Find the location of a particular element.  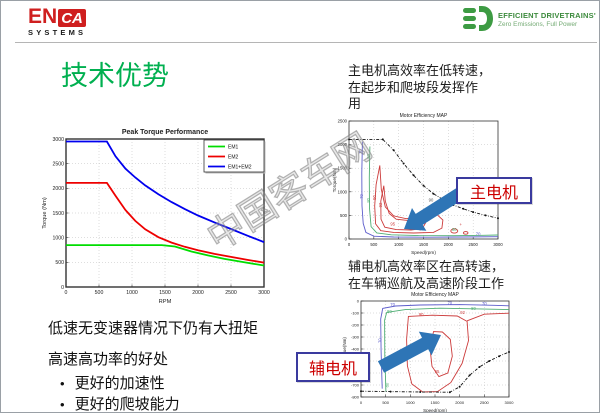

aux-motor-note: 辅电机高效率区在高转速， 在车辆巡航及高速阶段工作 is located at coordinates (448, 275).